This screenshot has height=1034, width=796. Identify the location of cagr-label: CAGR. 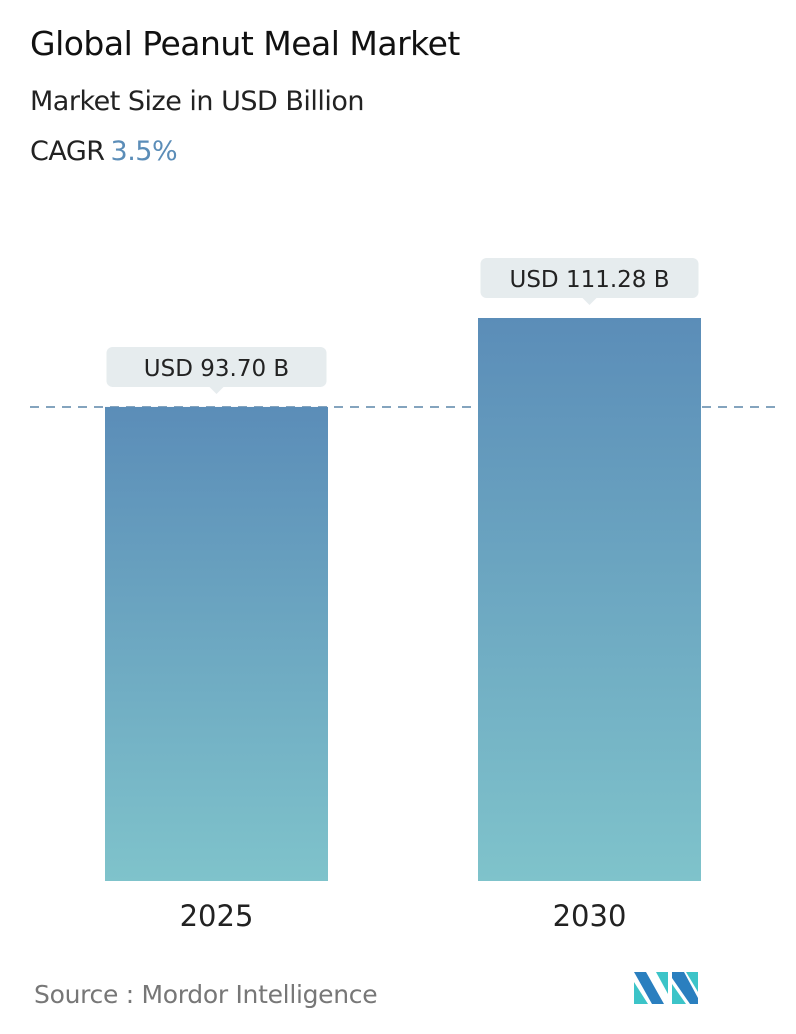
(67, 151).